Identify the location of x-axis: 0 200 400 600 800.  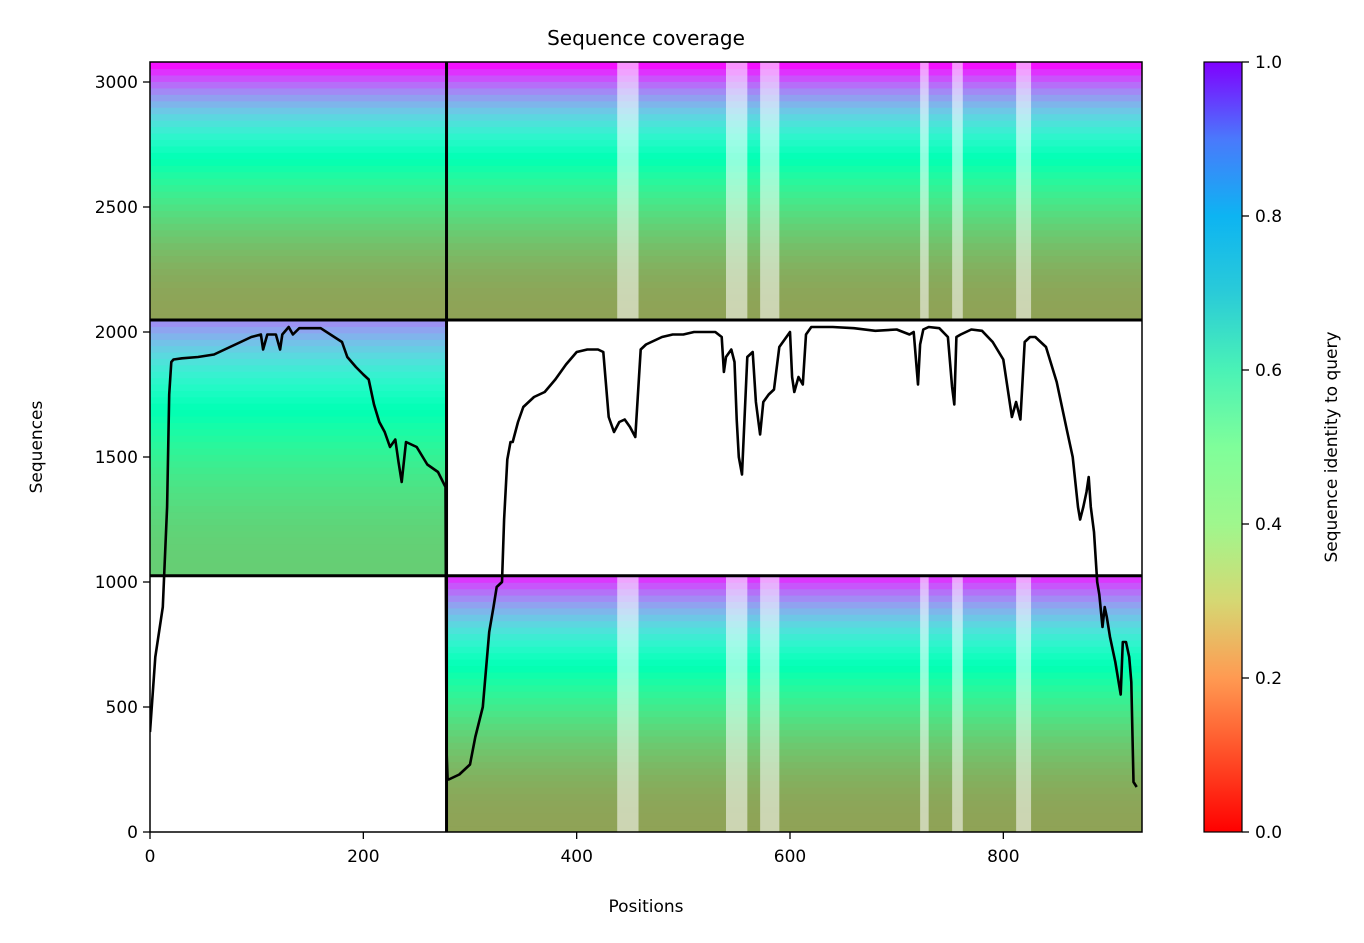
(582, 849).